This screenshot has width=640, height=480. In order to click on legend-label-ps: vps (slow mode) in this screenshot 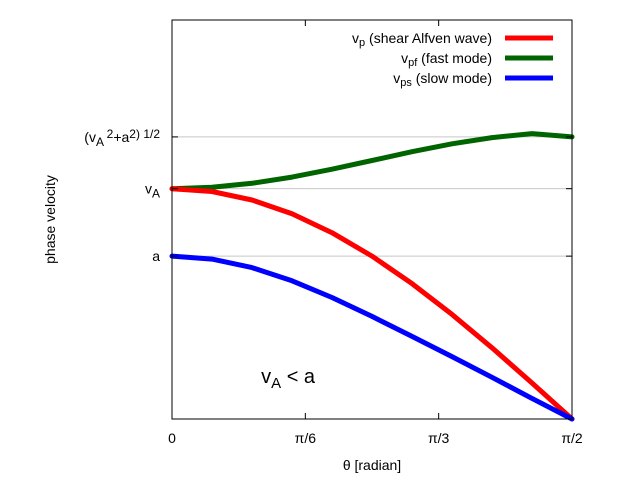, I will do `click(442, 79)`.